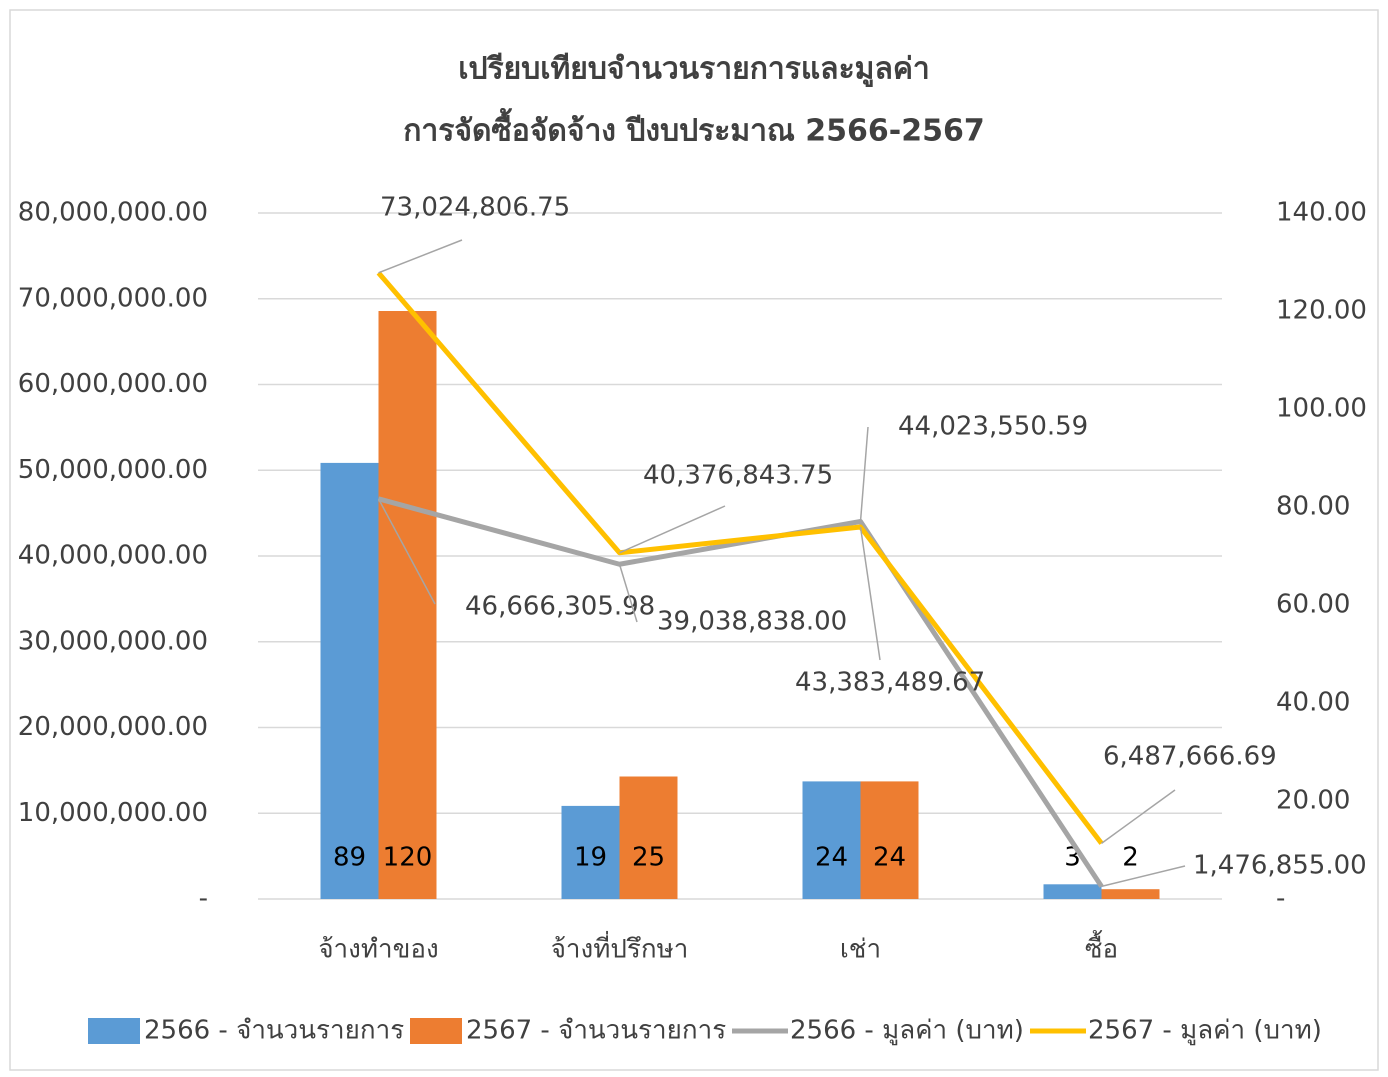 This screenshot has height=1077, width=1388. What do you see at coordinates (274, 1031) in the screenshot?
I see `legend-label: 2566 - จำนวนรายการ` at bounding box center [274, 1031].